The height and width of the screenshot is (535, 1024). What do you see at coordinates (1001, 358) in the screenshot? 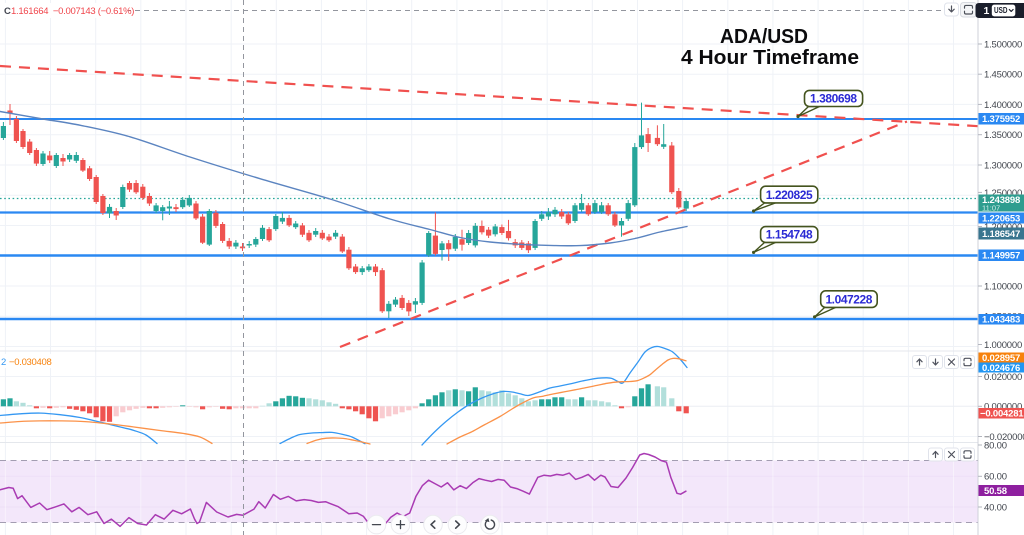
I see `svg-text: 0.028957` at bounding box center [1001, 358].